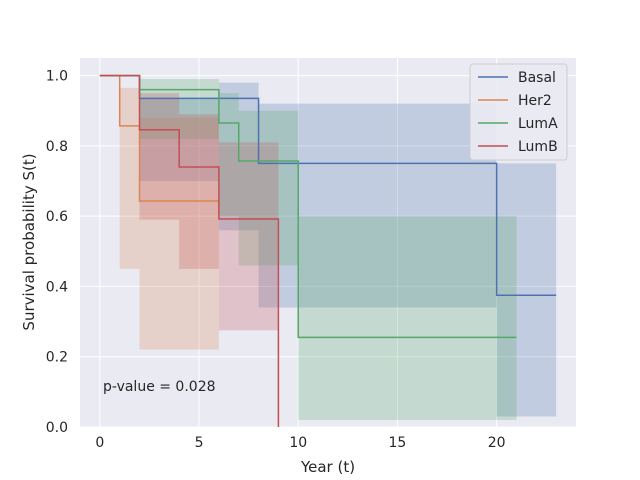 The image size is (640, 480). Describe the element at coordinates (57, 217) in the screenshot. I see `y-tick-label: 0.6` at that location.